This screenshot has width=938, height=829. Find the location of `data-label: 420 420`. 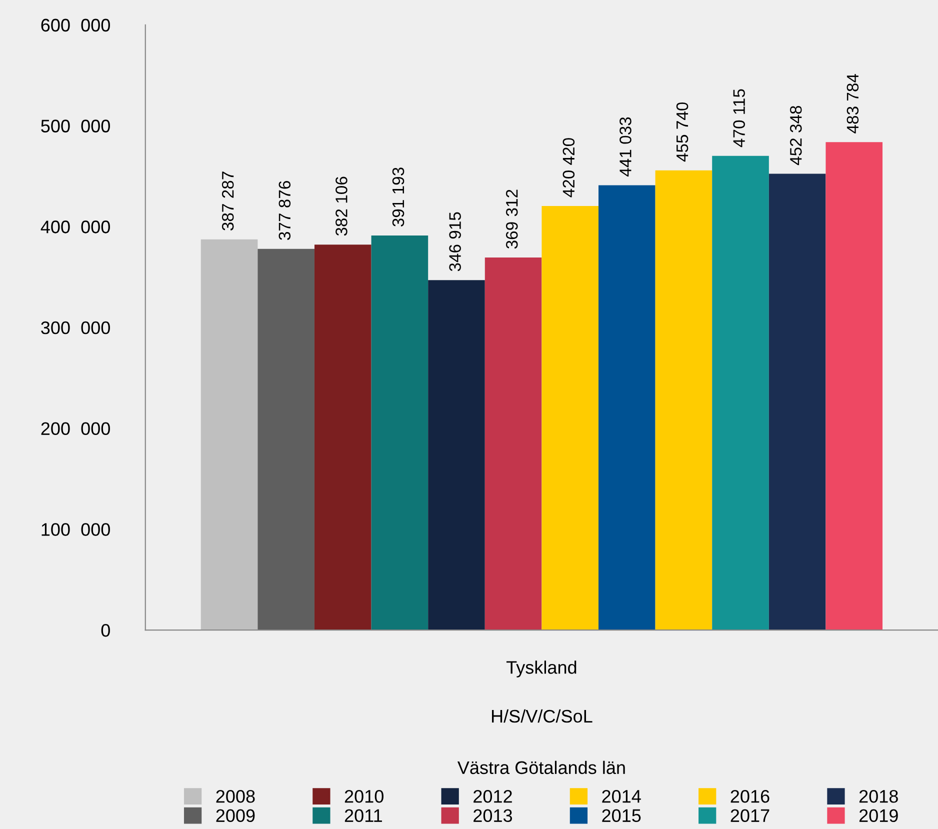

data-label: 420 420 is located at coordinates (568, 168).